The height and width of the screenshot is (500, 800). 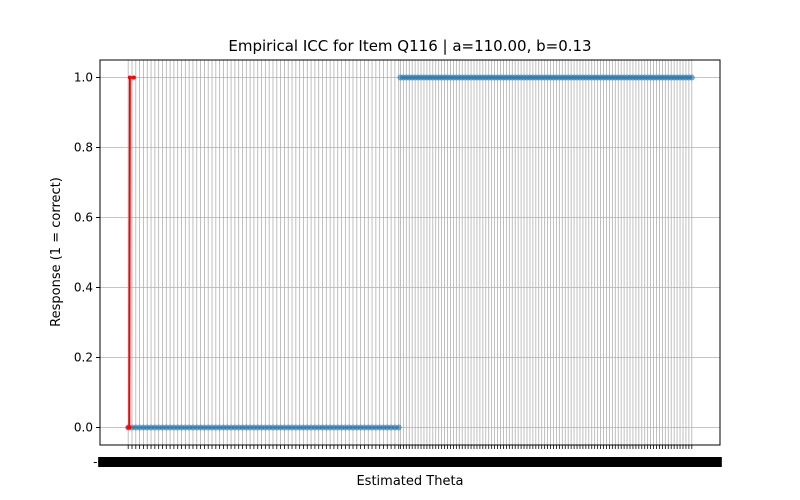 I want to click on y-tick-label: 0.4, so click(x=83, y=288).